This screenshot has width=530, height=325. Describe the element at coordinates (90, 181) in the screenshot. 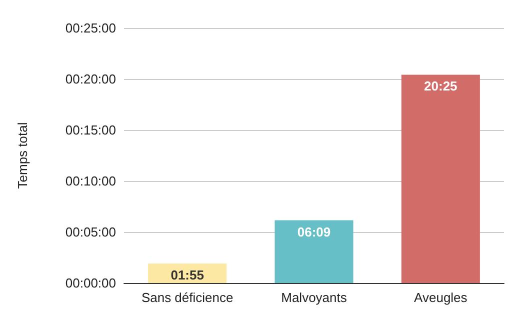

I see `y-tick-label: 00:10:00` at that location.